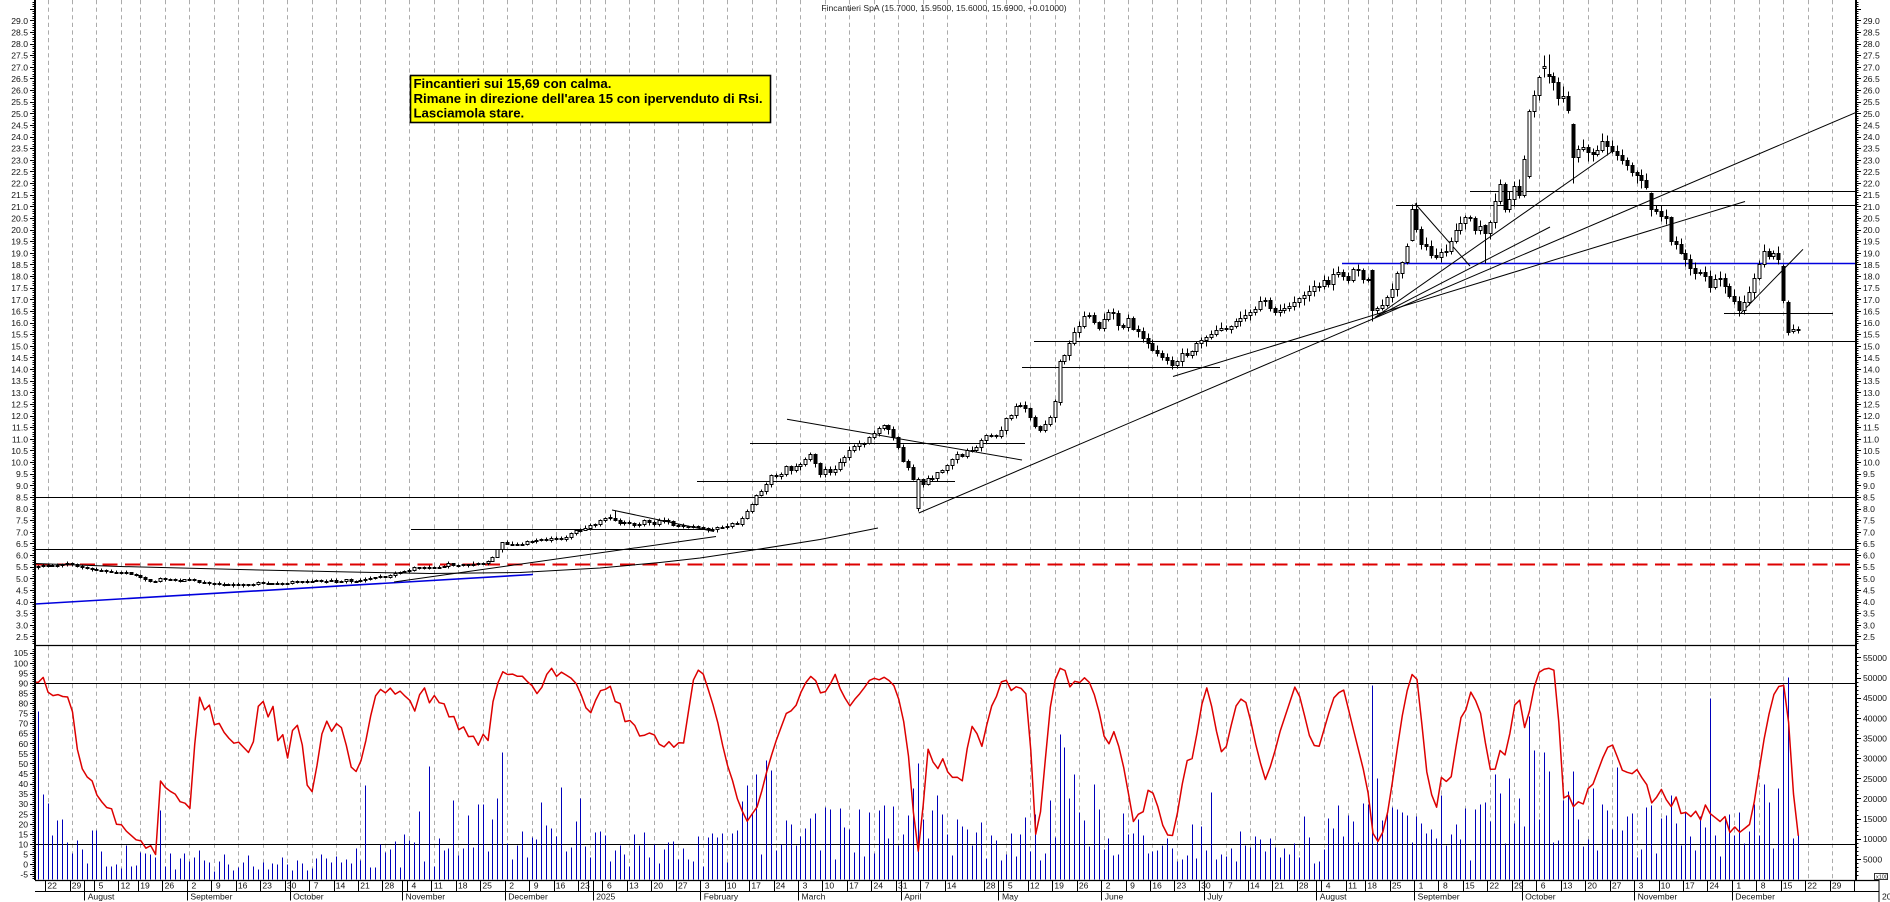 Image resolution: width=1890 pixels, height=902 pixels. What do you see at coordinates (1872, 859) in the screenshot?
I see `svg-text: 5000` at bounding box center [1872, 859].